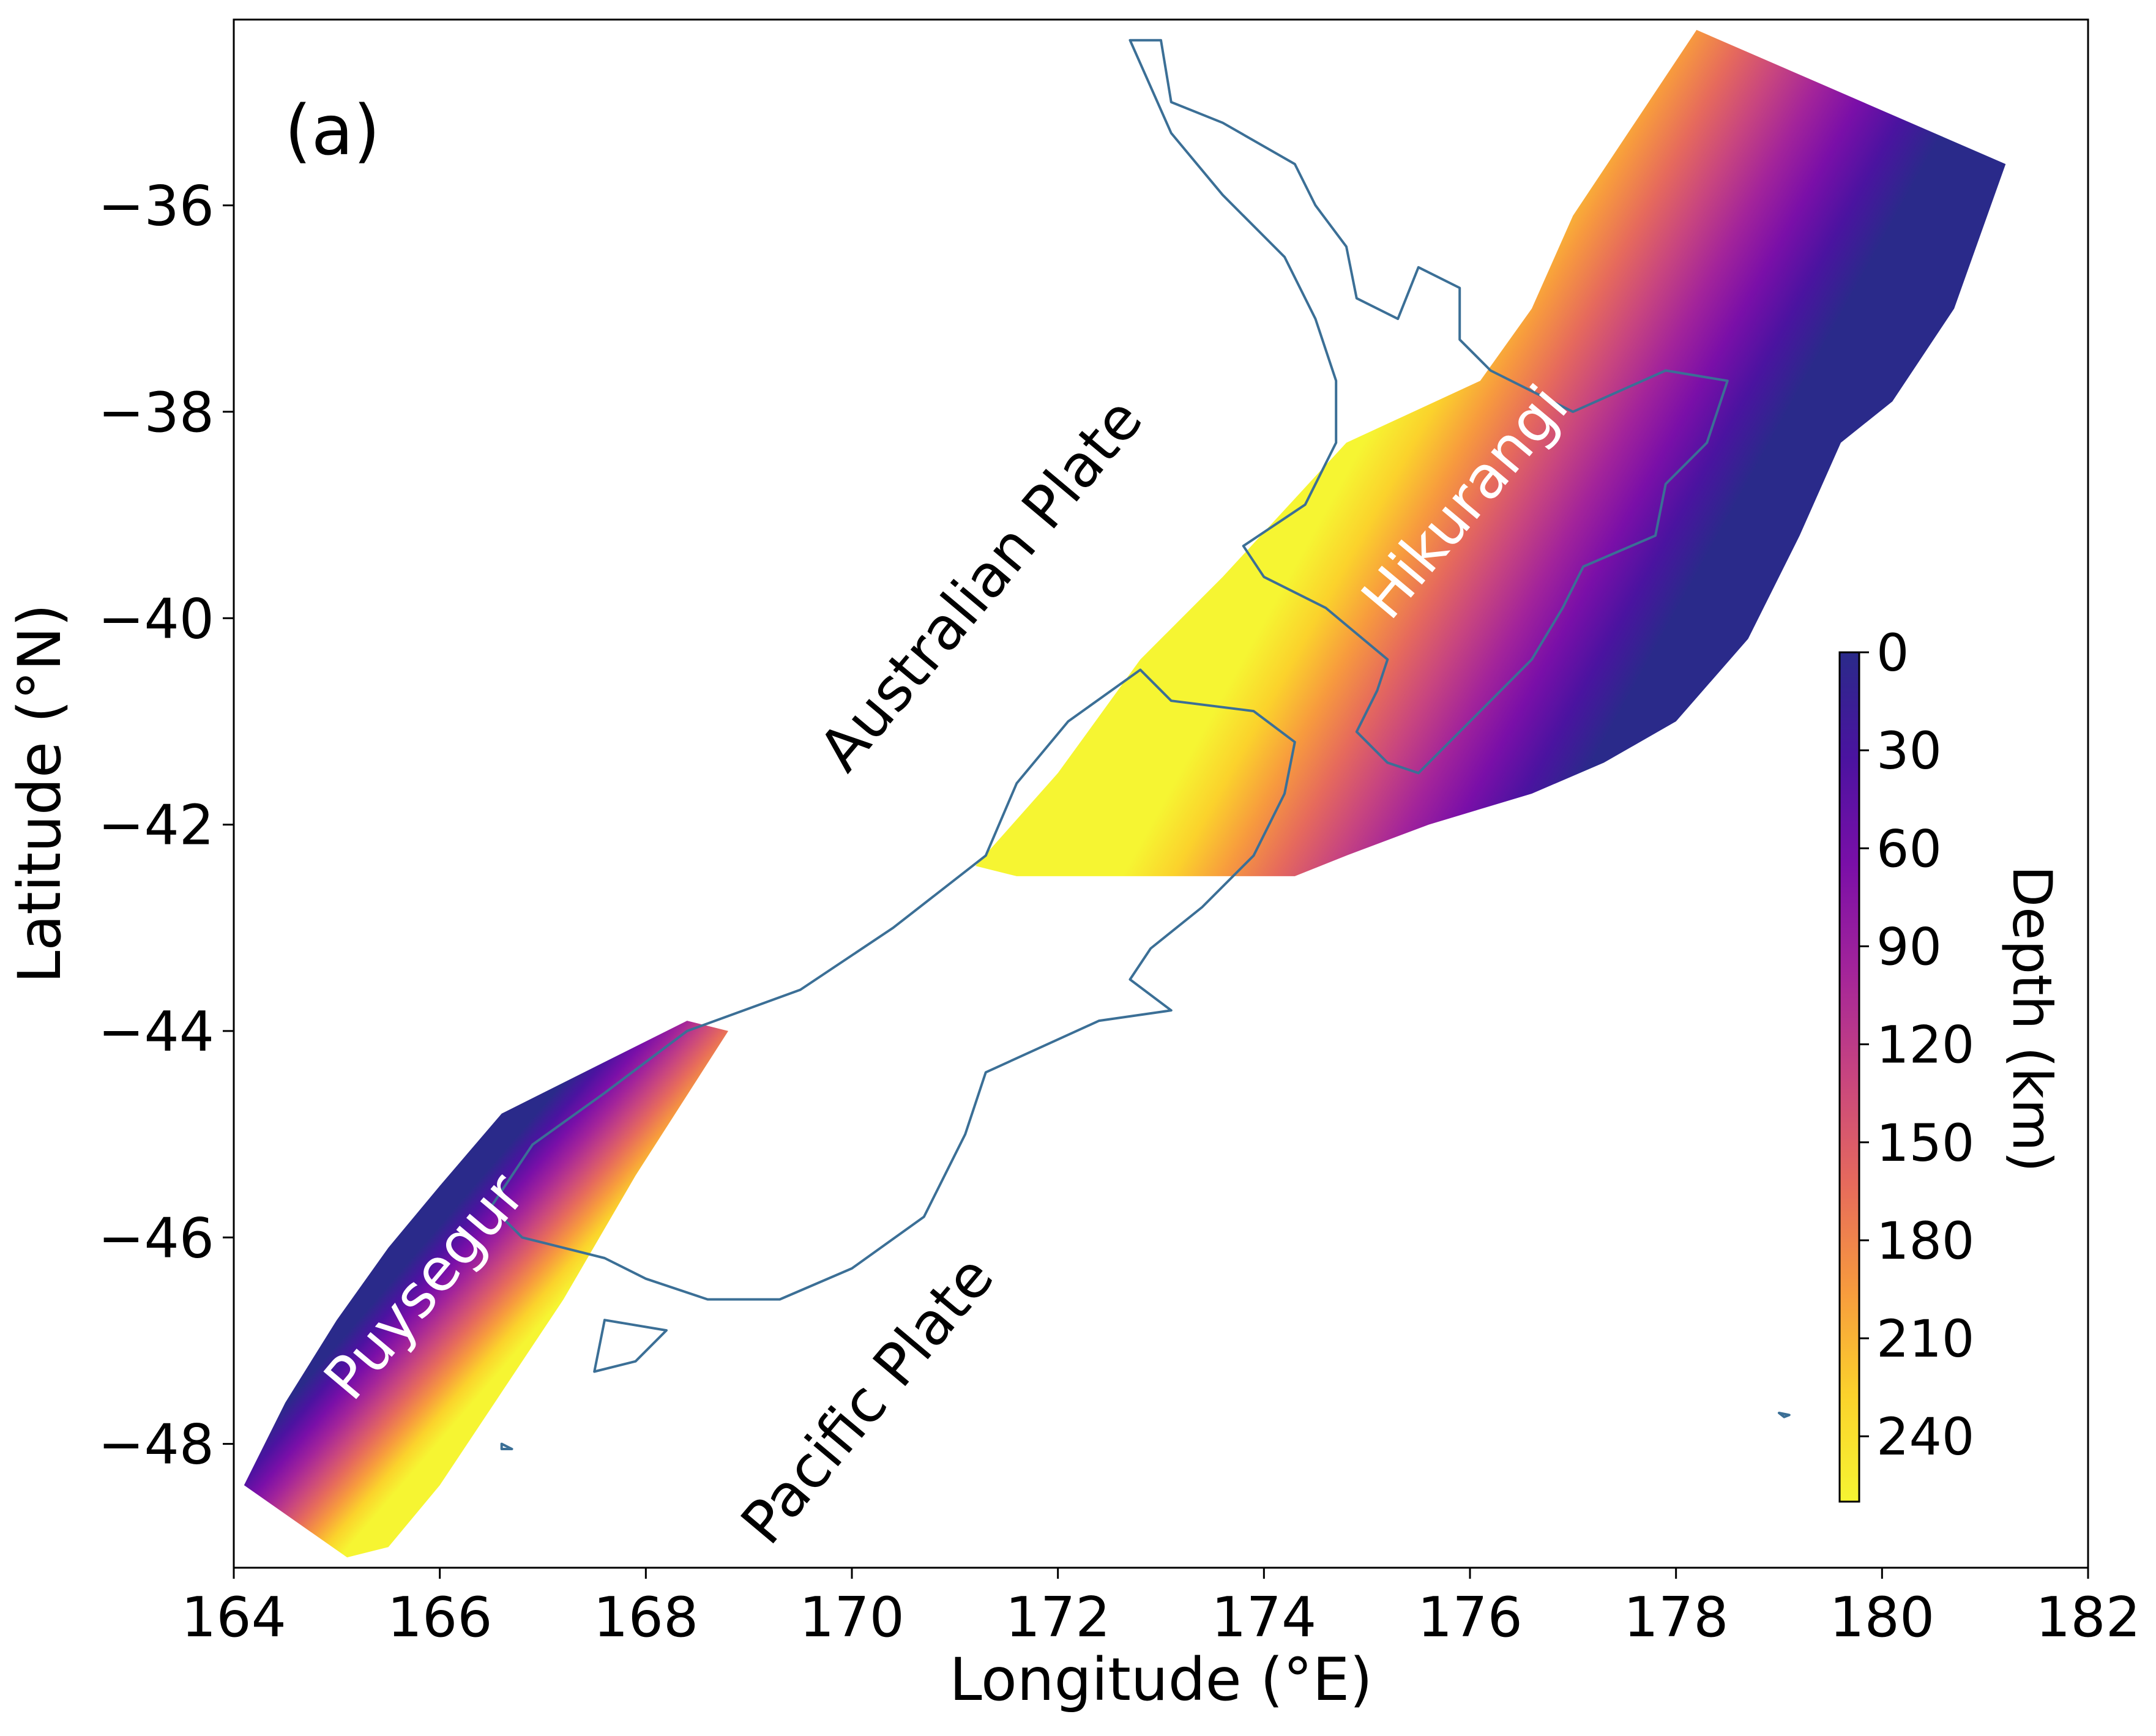 The image size is (2156, 1736). I want to click on y-tick-label: −36, so click(156, 206).